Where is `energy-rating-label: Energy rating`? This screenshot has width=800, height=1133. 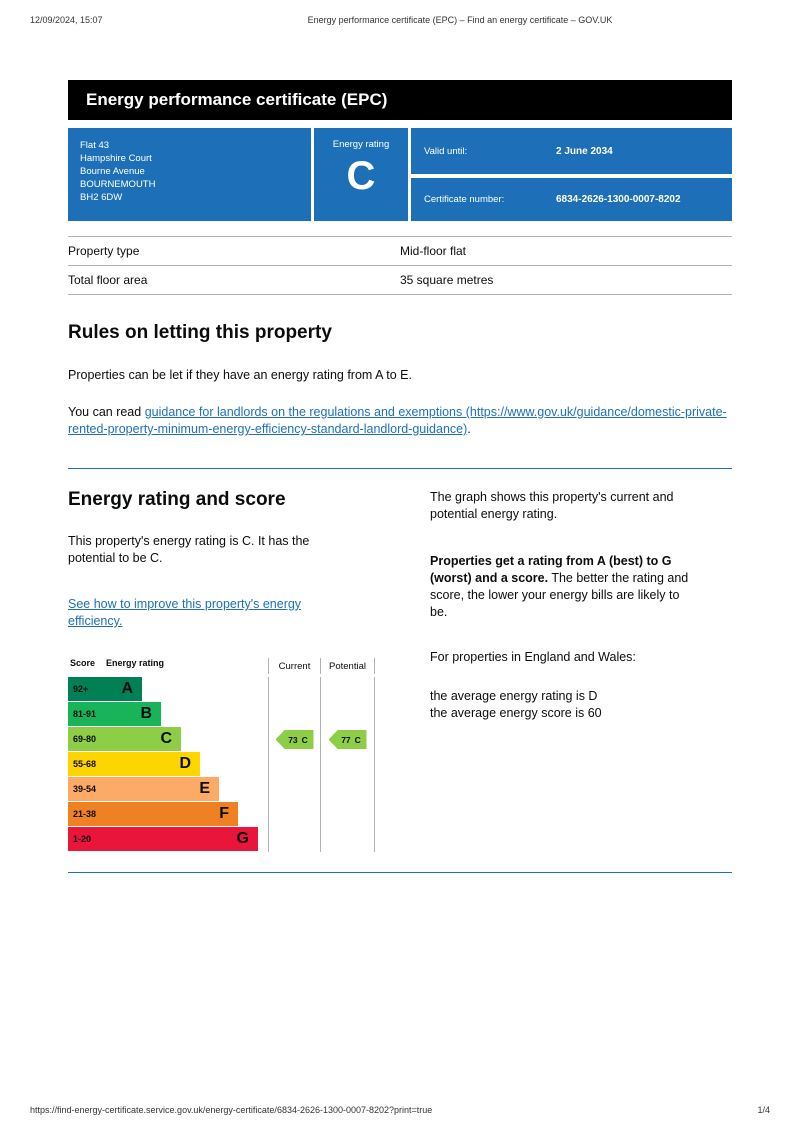
energy-rating-label: Energy rating is located at coordinates (361, 144).